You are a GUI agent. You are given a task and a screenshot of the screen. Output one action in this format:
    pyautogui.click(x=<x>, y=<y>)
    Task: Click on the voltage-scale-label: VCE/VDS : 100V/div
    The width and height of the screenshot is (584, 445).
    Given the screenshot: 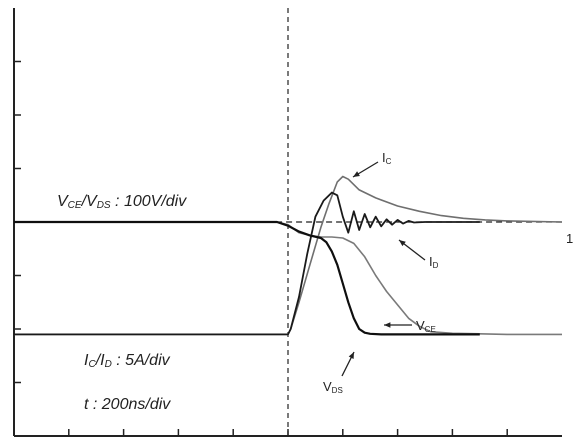 What is the action you would take?
    pyautogui.click(x=121, y=202)
    